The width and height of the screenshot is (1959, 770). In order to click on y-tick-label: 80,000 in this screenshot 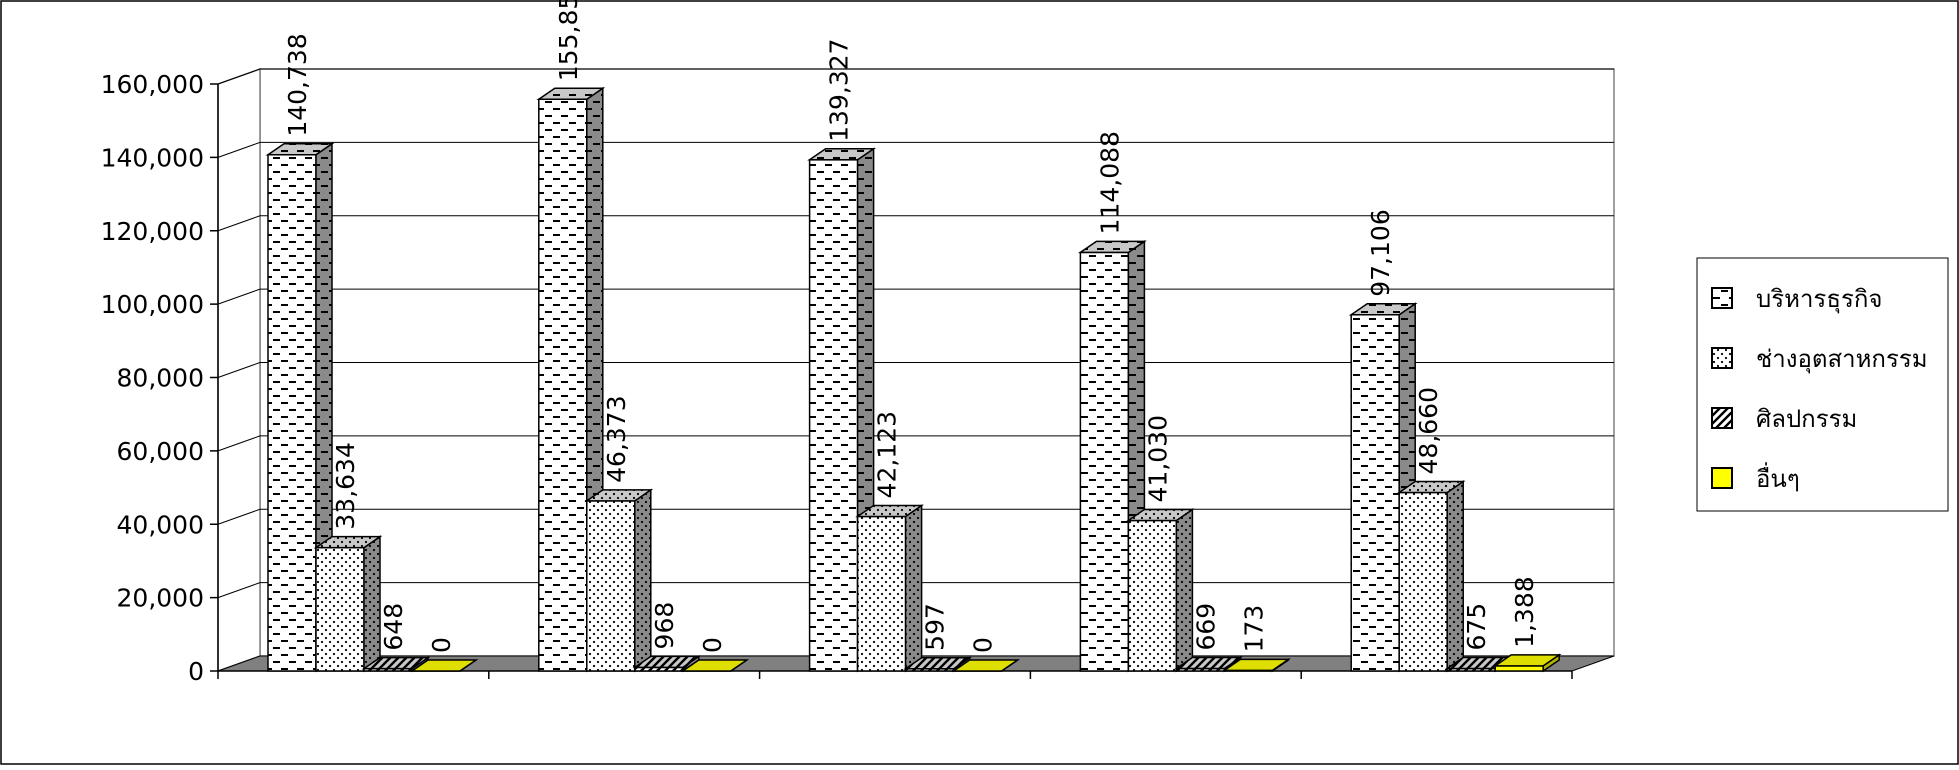, I will do `click(160, 378)`.